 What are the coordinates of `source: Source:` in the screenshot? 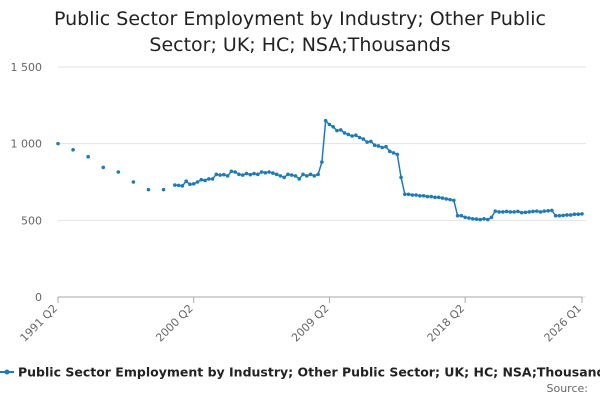 It's located at (568, 388).